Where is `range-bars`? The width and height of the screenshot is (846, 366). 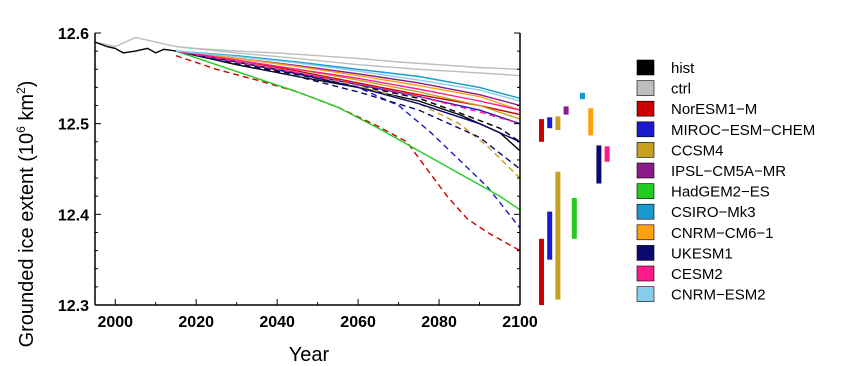
range-bars is located at coordinates (574, 198).